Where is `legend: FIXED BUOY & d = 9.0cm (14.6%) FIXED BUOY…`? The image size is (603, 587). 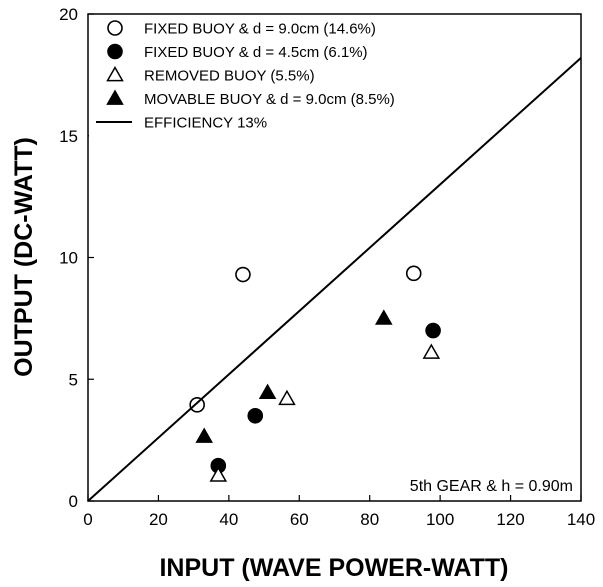 legend: FIXED BUOY & d = 9.0cm (14.6%) FIXED BUOY… is located at coordinates (266, 79).